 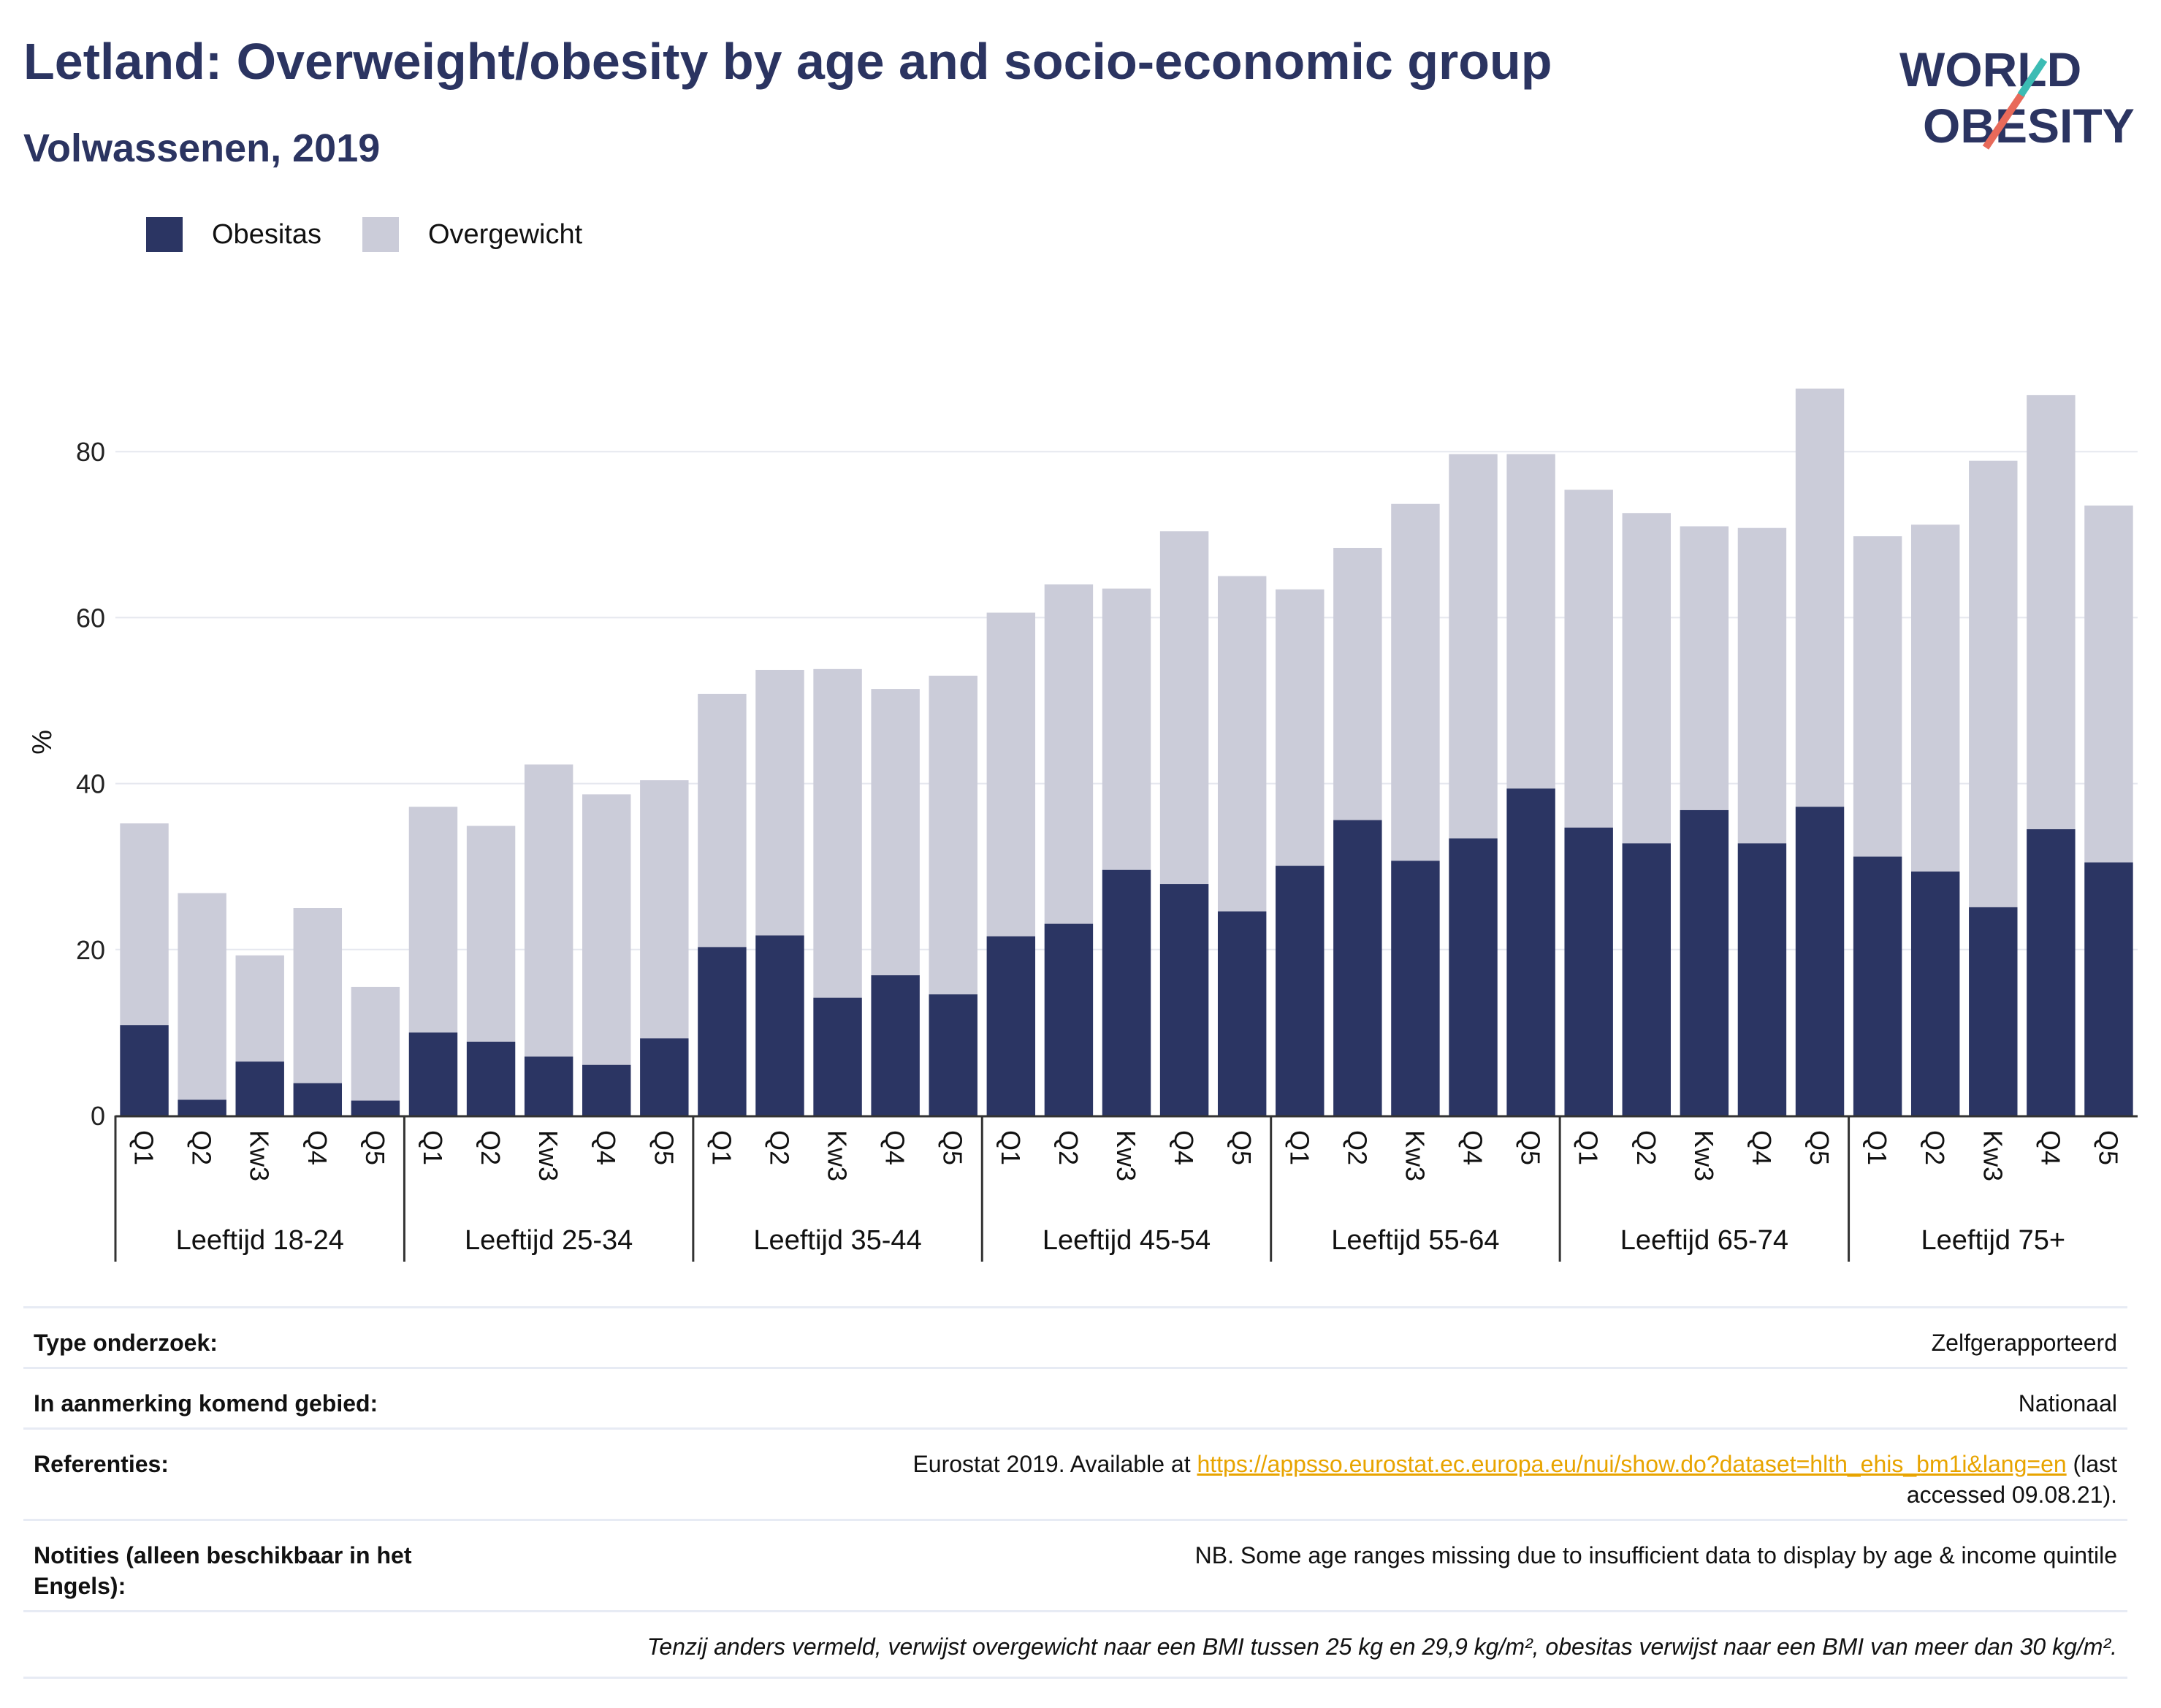 What do you see at coordinates (1994, 1240) in the screenshot?
I see `group-label: Leeftijd 75+` at bounding box center [1994, 1240].